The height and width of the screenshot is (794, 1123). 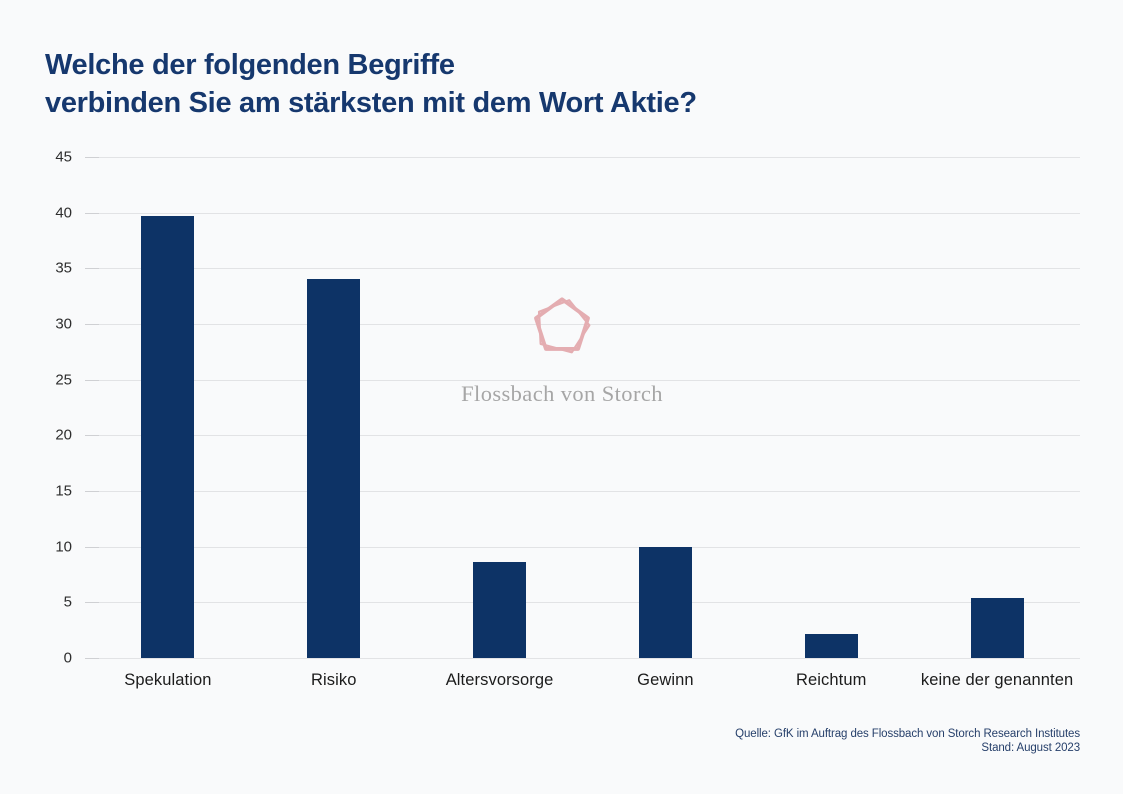 What do you see at coordinates (63, 268) in the screenshot?
I see `y-tick-label: 35` at bounding box center [63, 268].